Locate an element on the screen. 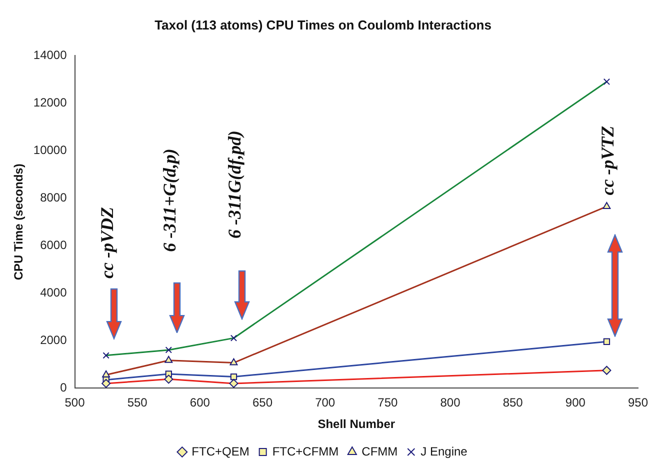  y-tick-label: 4000 is located at coordinates (54, 292).